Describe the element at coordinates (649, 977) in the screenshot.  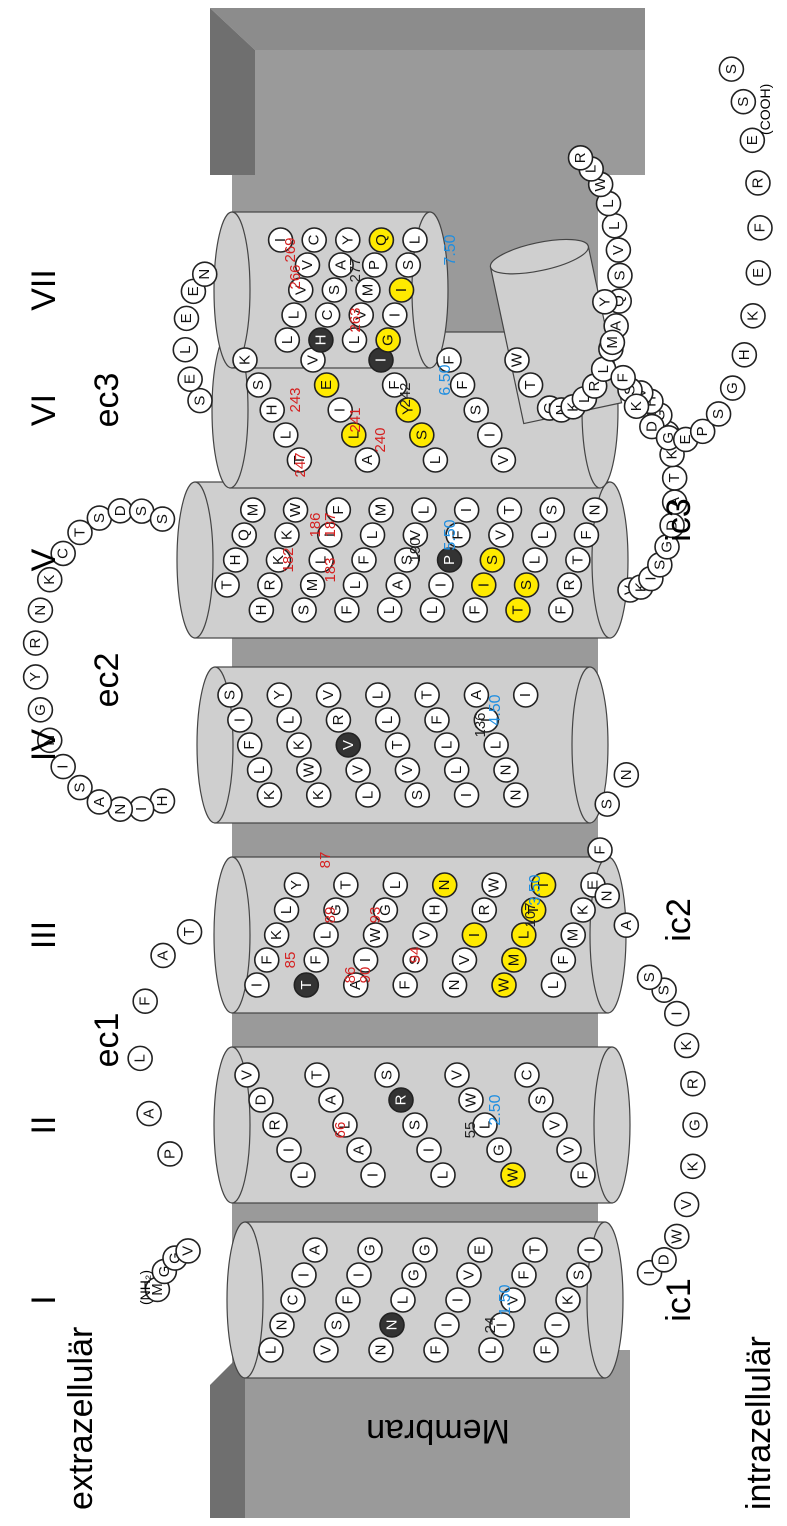
I see `residue-ic1: S` at that location.